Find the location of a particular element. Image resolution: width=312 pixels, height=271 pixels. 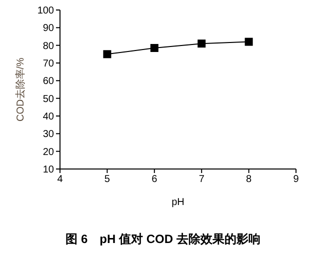

y-tick-label: 10 is located at coordinates (48, 170).